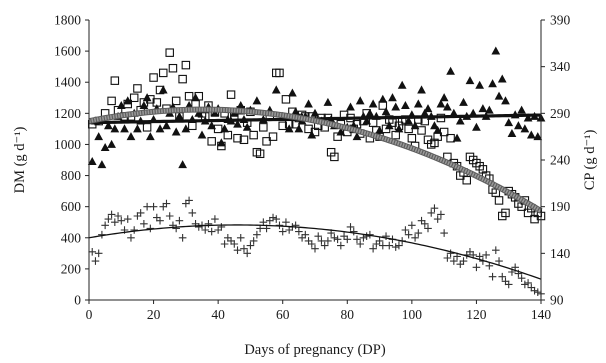  Describe the element at coordinates (541, 314) in the screenshot. I see `x-tick-label: 140` at that location.